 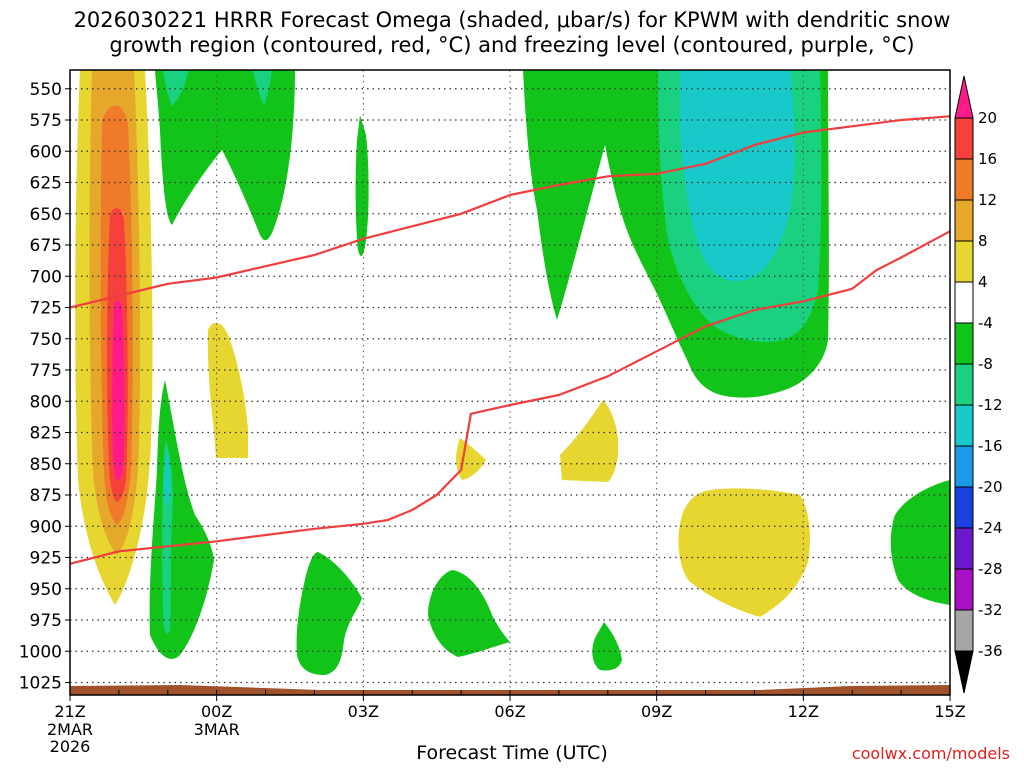 I want to click on y-tick-label: 800, so click(x=46, y=402).